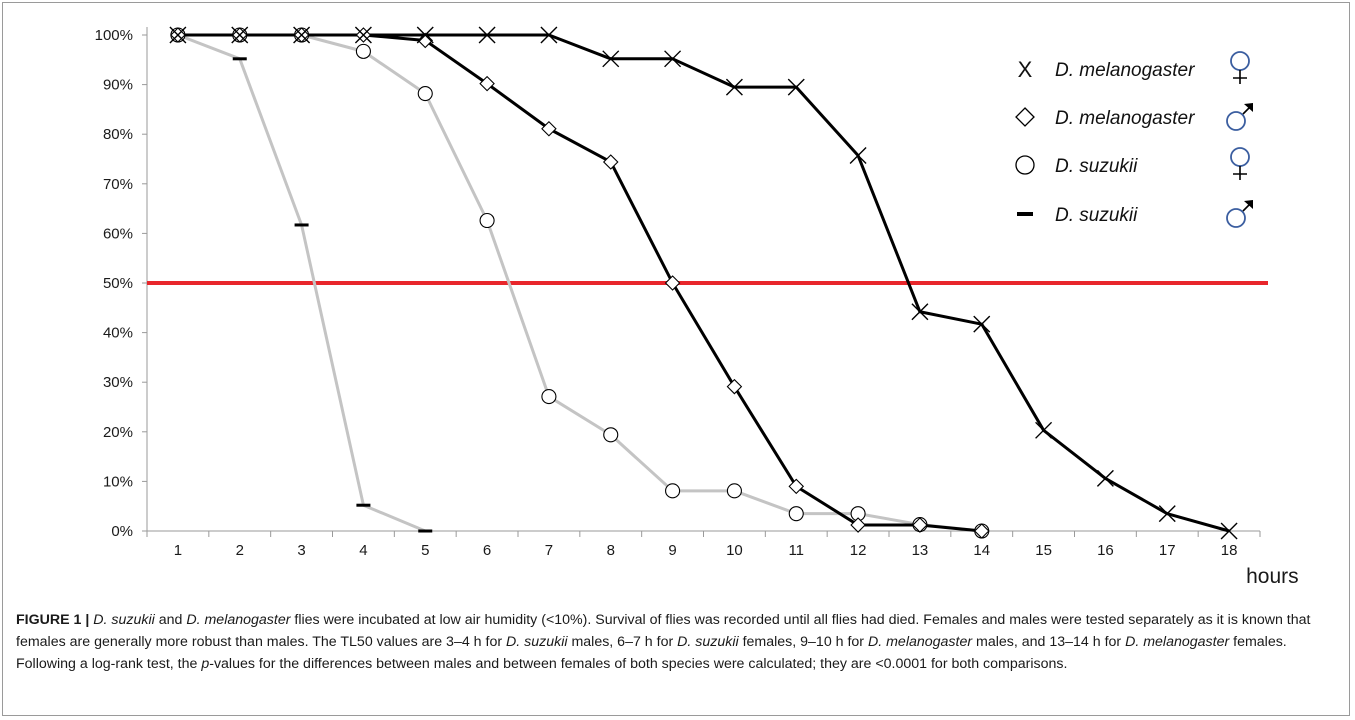 This screenshot has width=1355, height=720. What do you see at coordinates (858, 550) in the screenshot?
I see `x-tick-label: 12` at bounding box center [858, 550].